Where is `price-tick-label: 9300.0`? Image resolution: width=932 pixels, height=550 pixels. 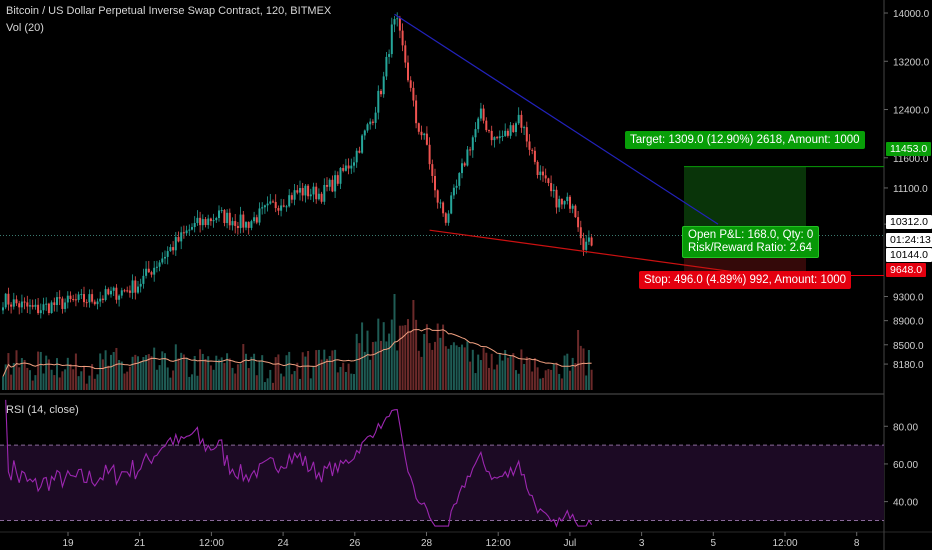
price-tick-label: 9300.0 is located at coordinates (908, 298).